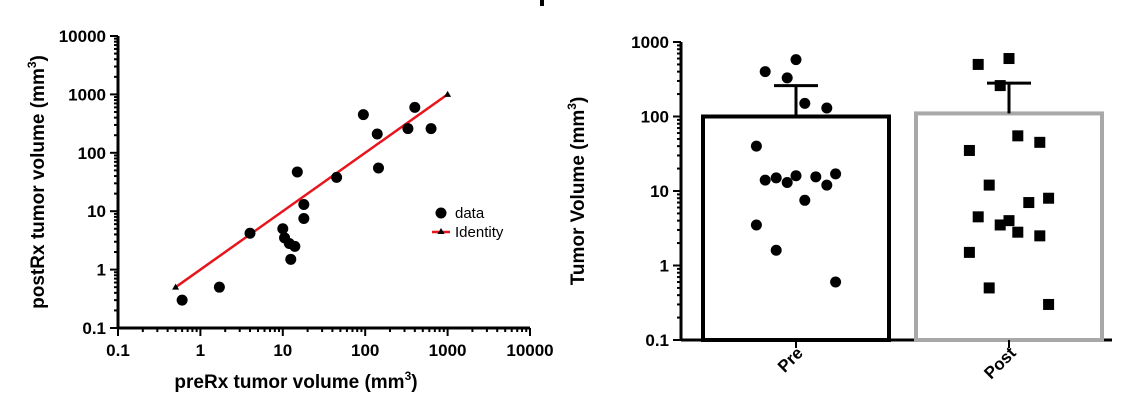 The width and height of the screenshot is (1129, 402). Describe the element at coordinates (542, 3) in the screenshot. I see `stray-mark` at that location.